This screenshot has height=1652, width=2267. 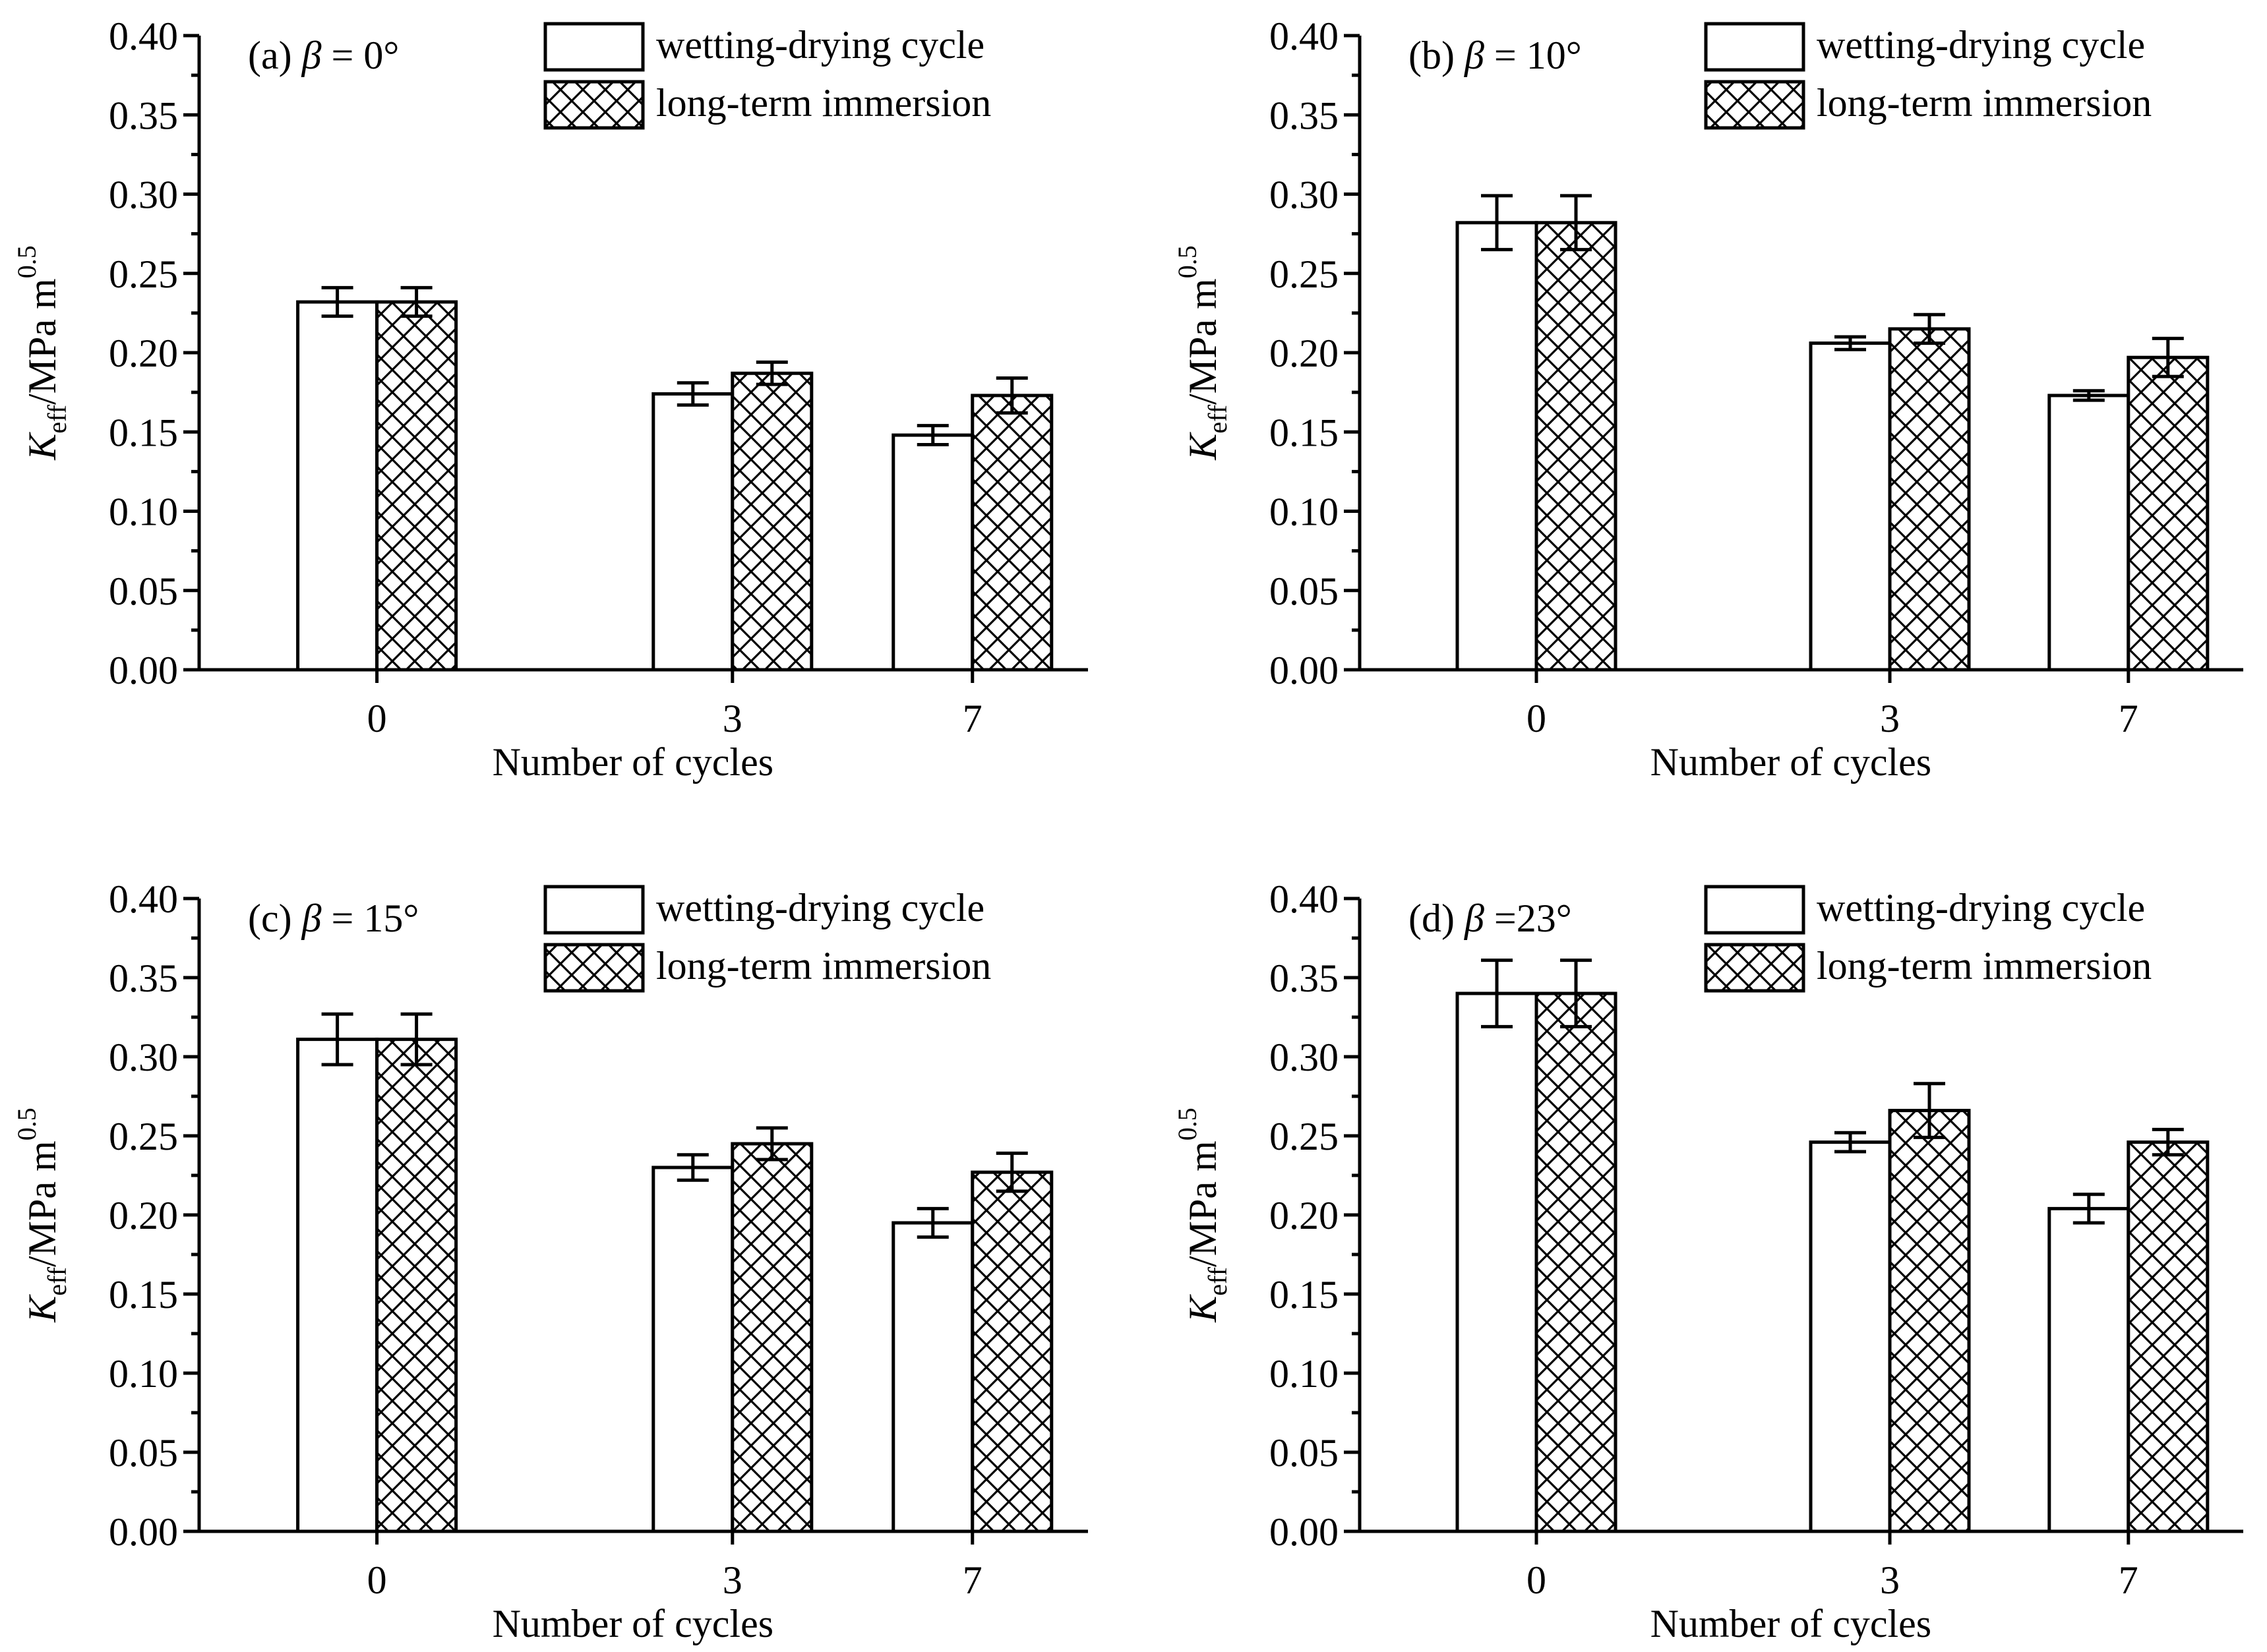 What do you see at coordinates (1490, 918) in the screenshot?
I see `panel-label: (d) β =23°` at bounding box center [1490, 918].